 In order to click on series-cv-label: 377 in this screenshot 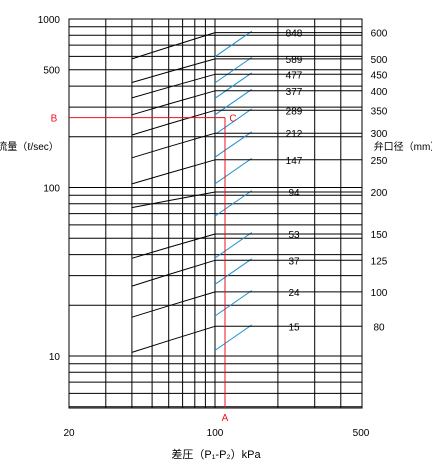, I will do `click(294, 92)`.